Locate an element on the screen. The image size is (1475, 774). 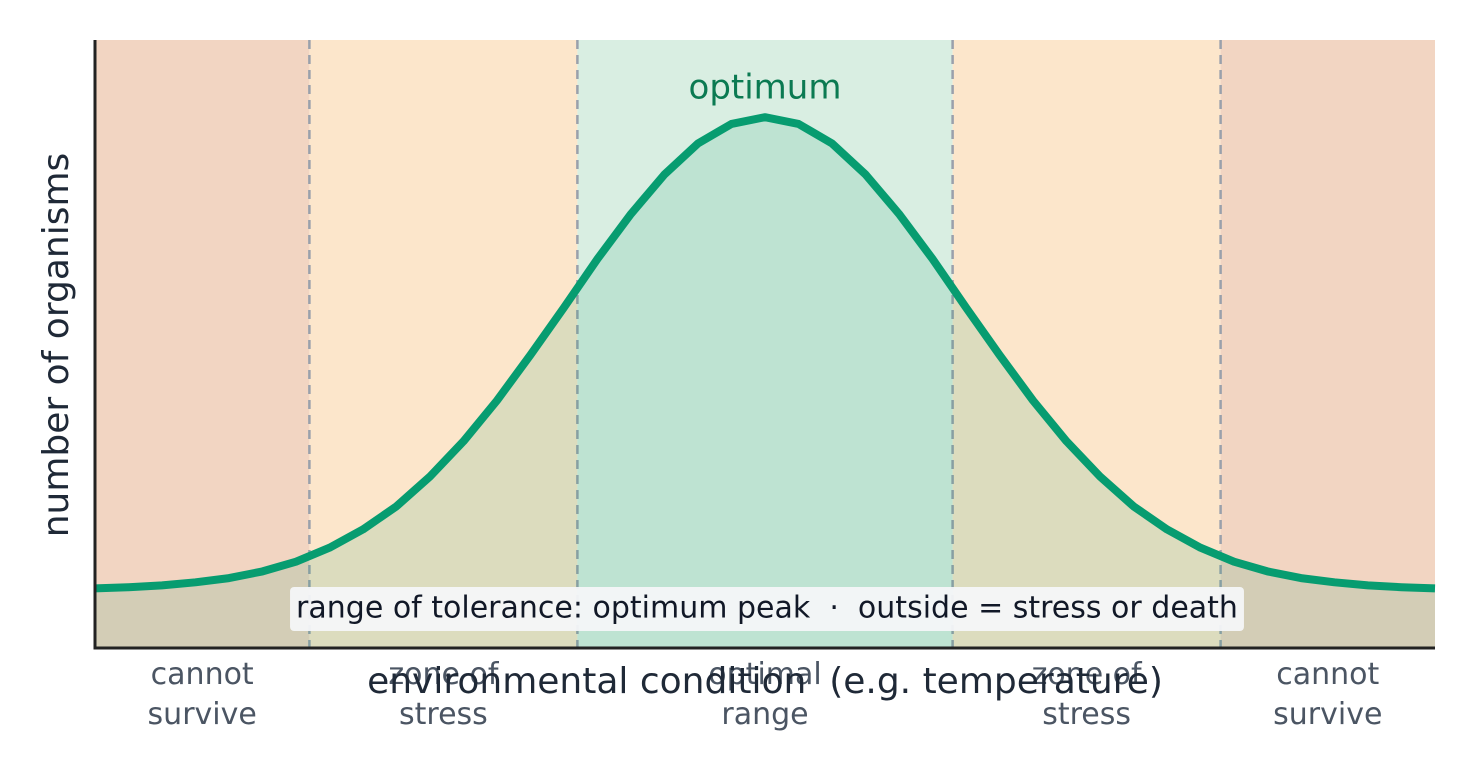
peak-label: optimum is located at coordinates (765, 88).